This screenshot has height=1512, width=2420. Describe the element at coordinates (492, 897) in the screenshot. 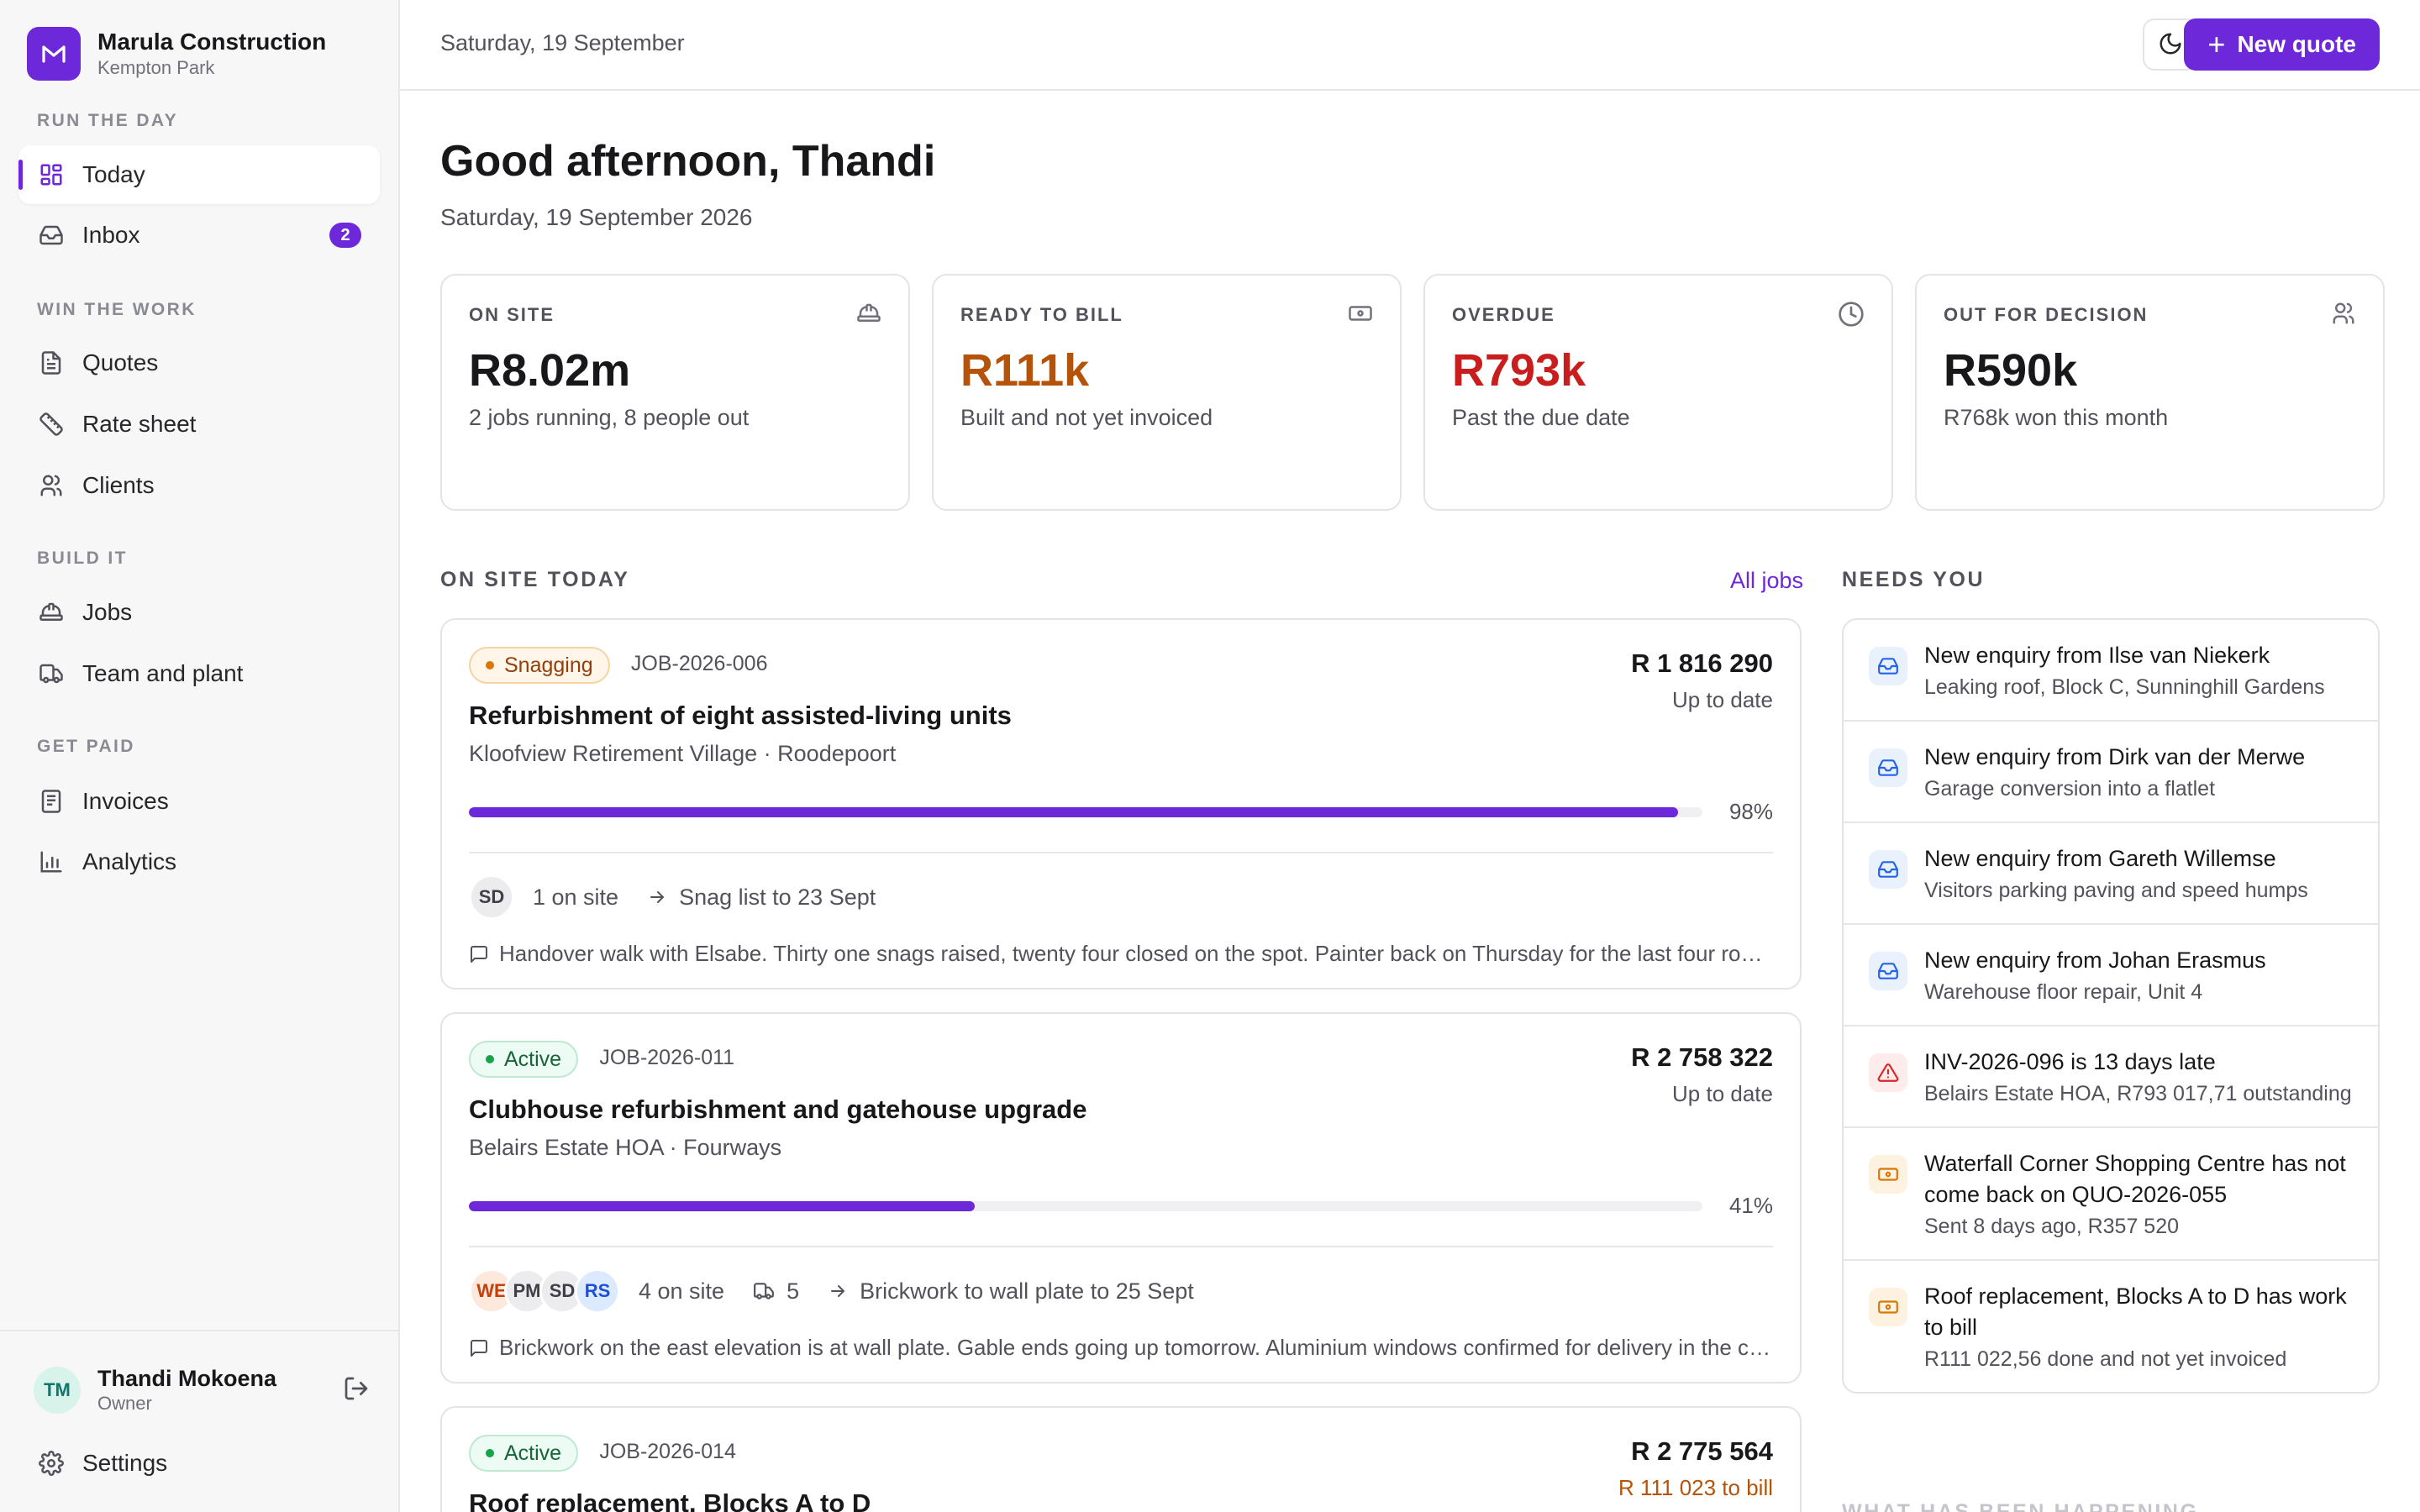

I see `avatar: SD` at that location.